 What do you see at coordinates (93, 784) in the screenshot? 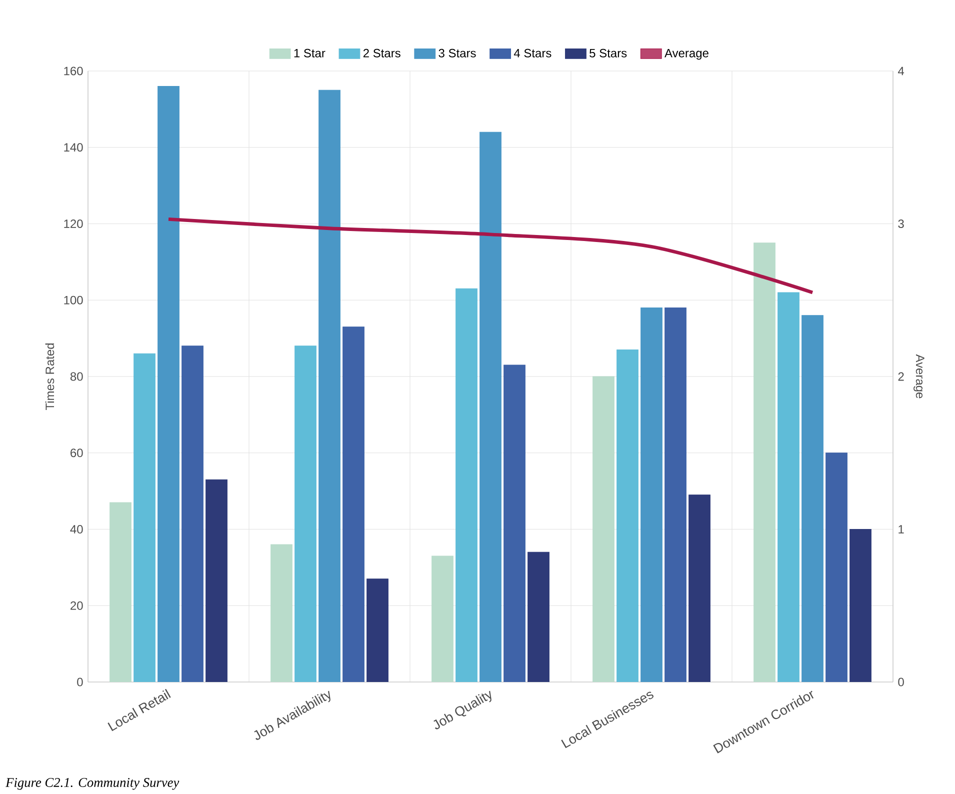
I see `caption: Figure C2.1. Community Survey` at bounding box center [93, 784].